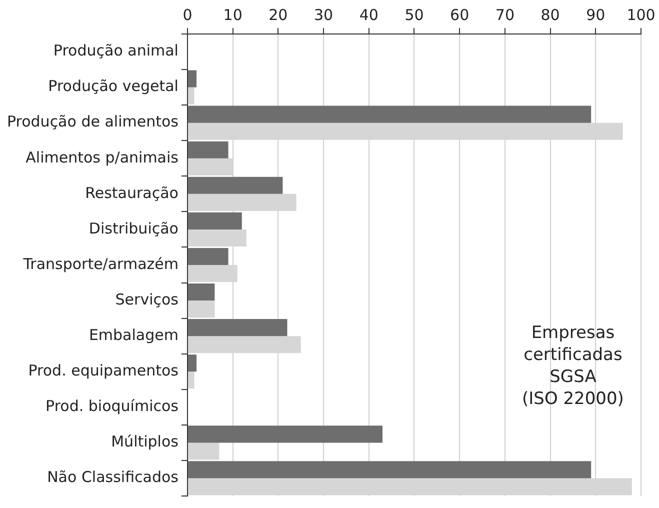 The width and height of the screenshot is (659, 508). I want to click on y-tick-label: Prod. equipamentos, so click(103, 371).